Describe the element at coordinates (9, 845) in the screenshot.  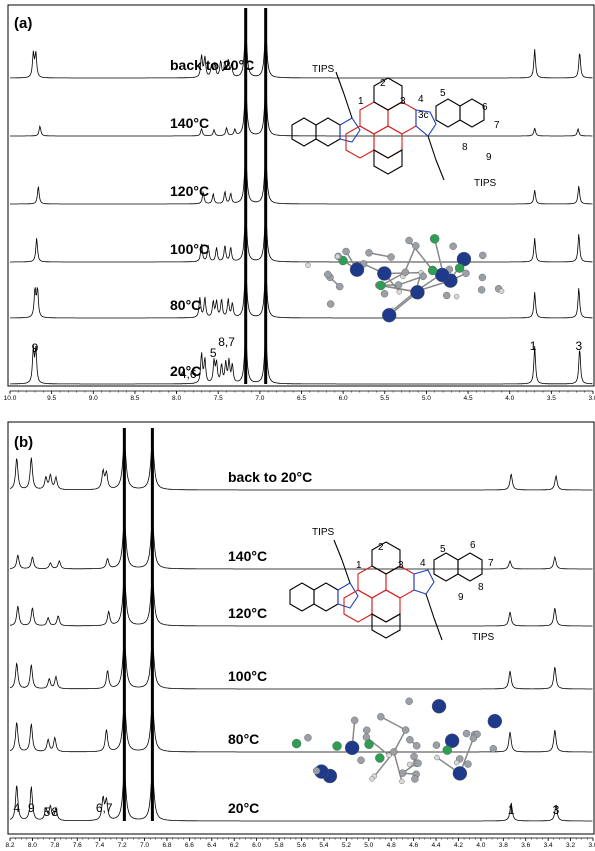
I see `x-tick-label: 8.2` at that location.